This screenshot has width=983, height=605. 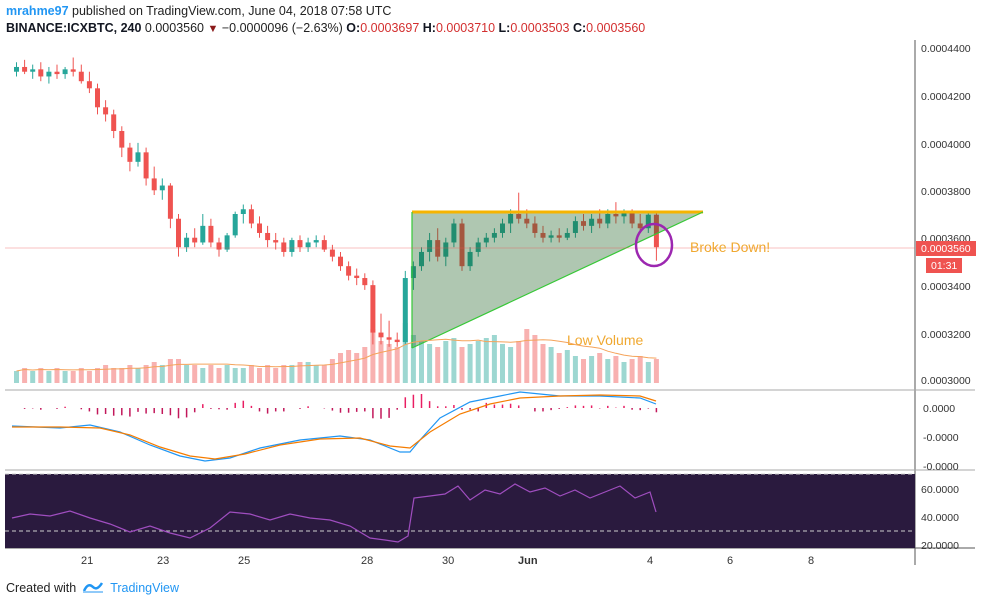 I want to click on macd-line, so click(x=334, y=426).